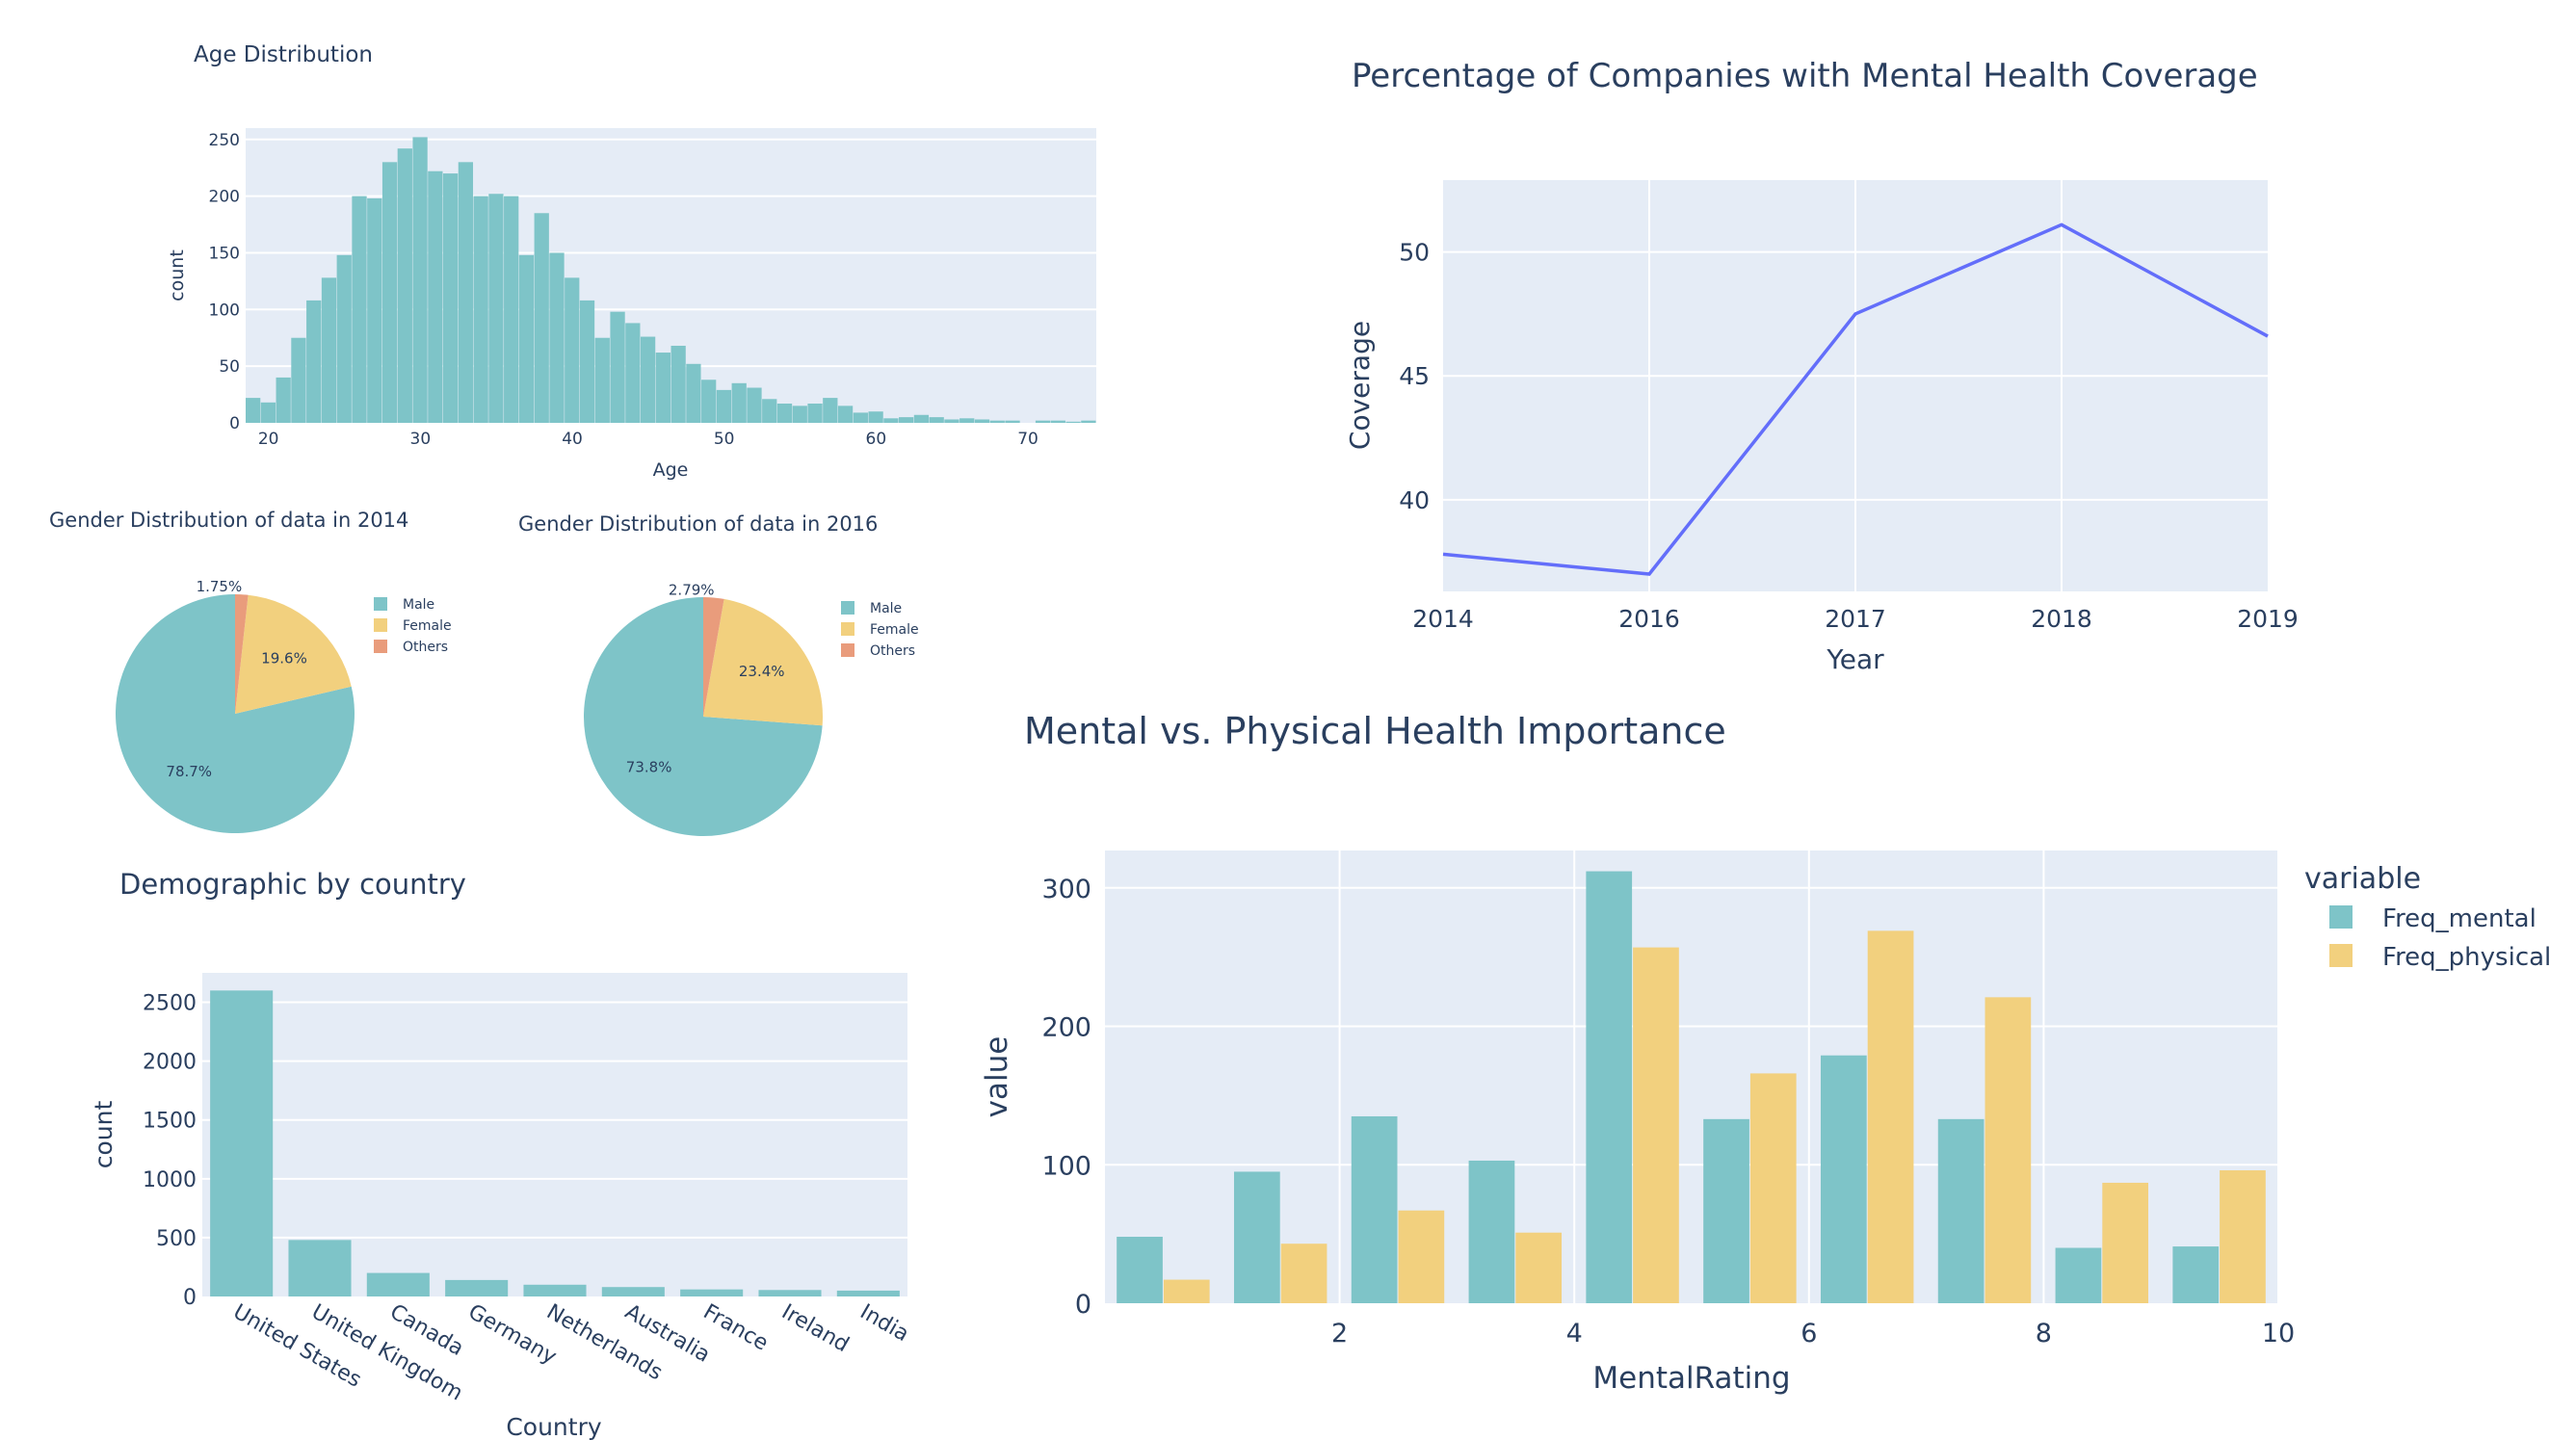 This screenshot has height=1440, width=2576. Describe the element at coordinates (649, 766) in the screenshot. I see `pie-percent-label: 73.8%` at that location.